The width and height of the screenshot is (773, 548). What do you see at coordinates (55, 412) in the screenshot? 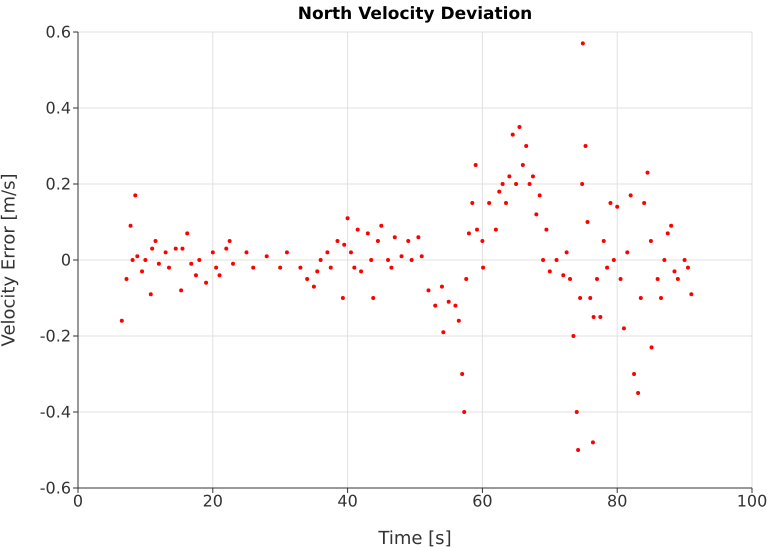
I see `y-tick-label: -0.4` at bounding box center [55, 412].